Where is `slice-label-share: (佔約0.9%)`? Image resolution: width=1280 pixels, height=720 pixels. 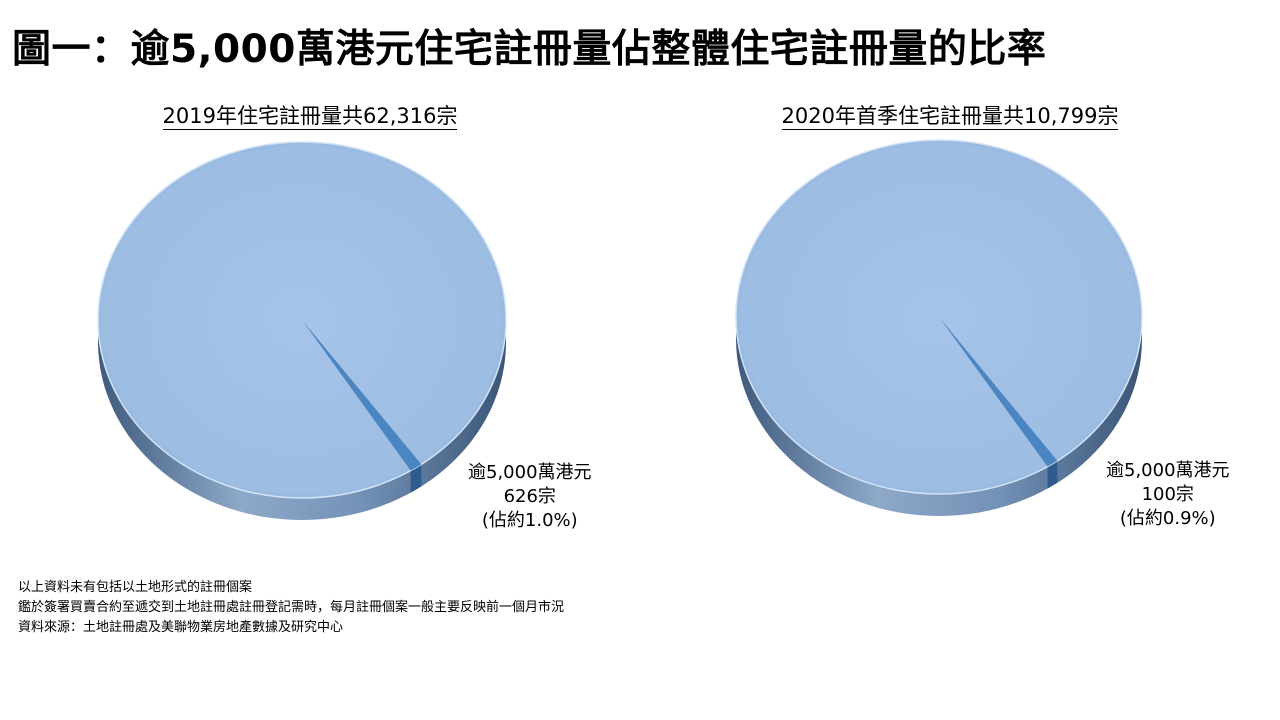
slice-label-share: (佔約0.9%) is located at coordinates (1167, 518).